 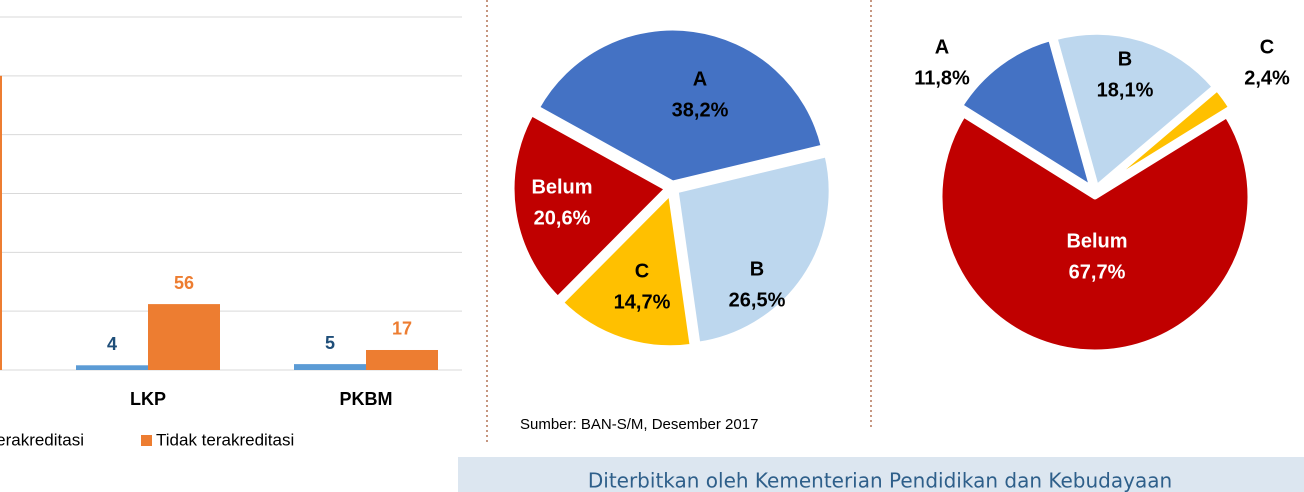 I want to click on legend-label: Terakreditasi, so click(x=42, y=439).